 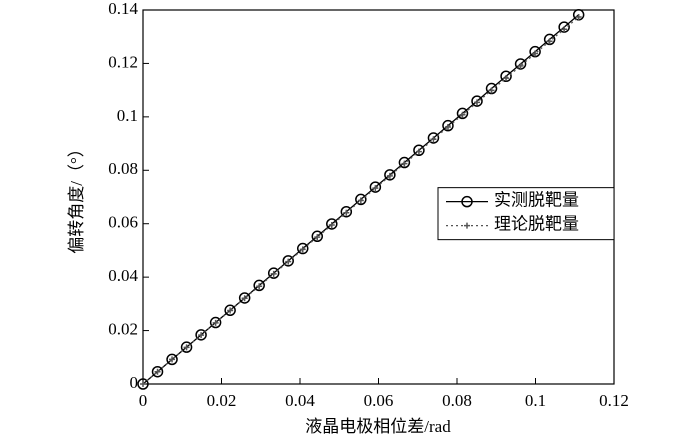 What do you see at coordinates (76, 197) in the screenshot?
I see `y-axis-label: 偏转角度/（°）` at bounding box center [76, 197].